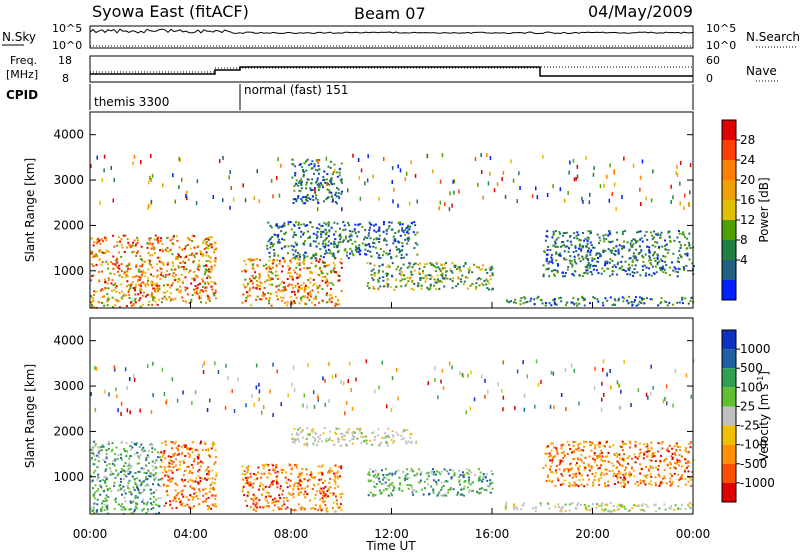 The width and height of the screenshot is (800, 554). What do you see at coordinates (67, 45) in the screenshot?
I see `nsky-tick-bottom: 10^0` at bounding box center [67, 45].